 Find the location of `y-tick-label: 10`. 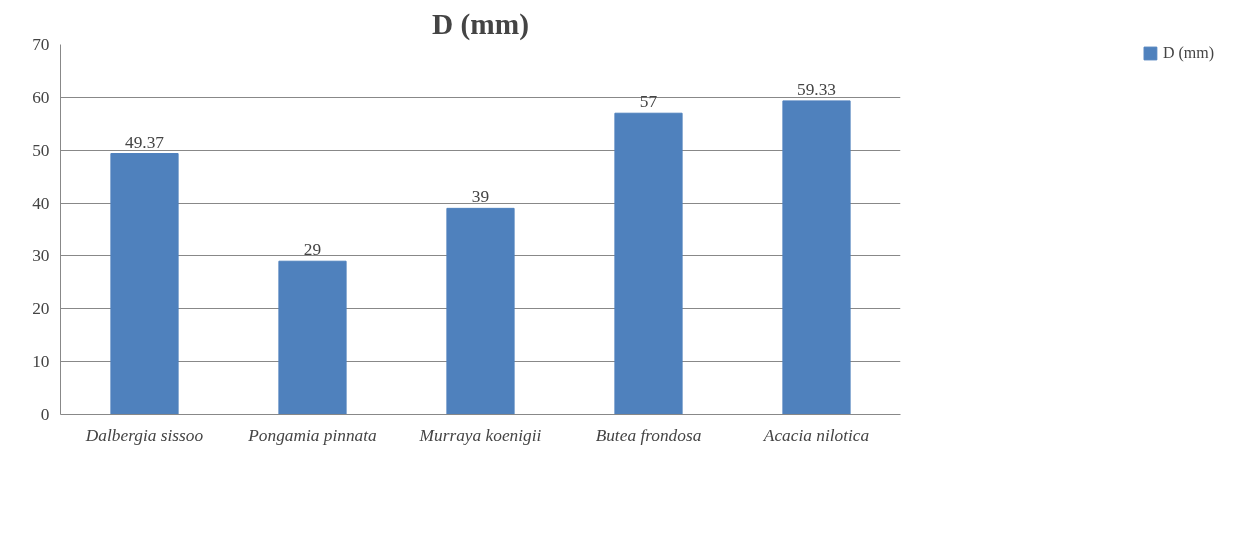

y-tick-label: 10 is located at coordinates (41, 362).